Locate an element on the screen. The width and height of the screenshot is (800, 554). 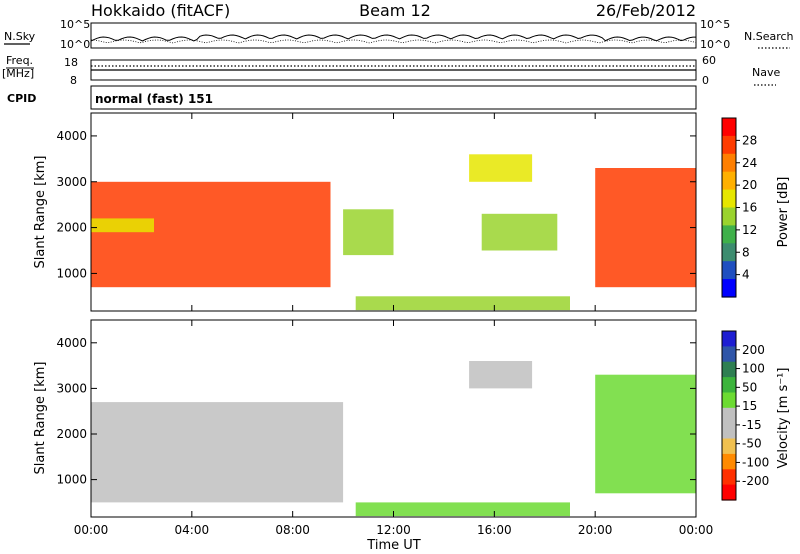
power-ytick-label-3: 4000 is located at coordinates (71, 136).